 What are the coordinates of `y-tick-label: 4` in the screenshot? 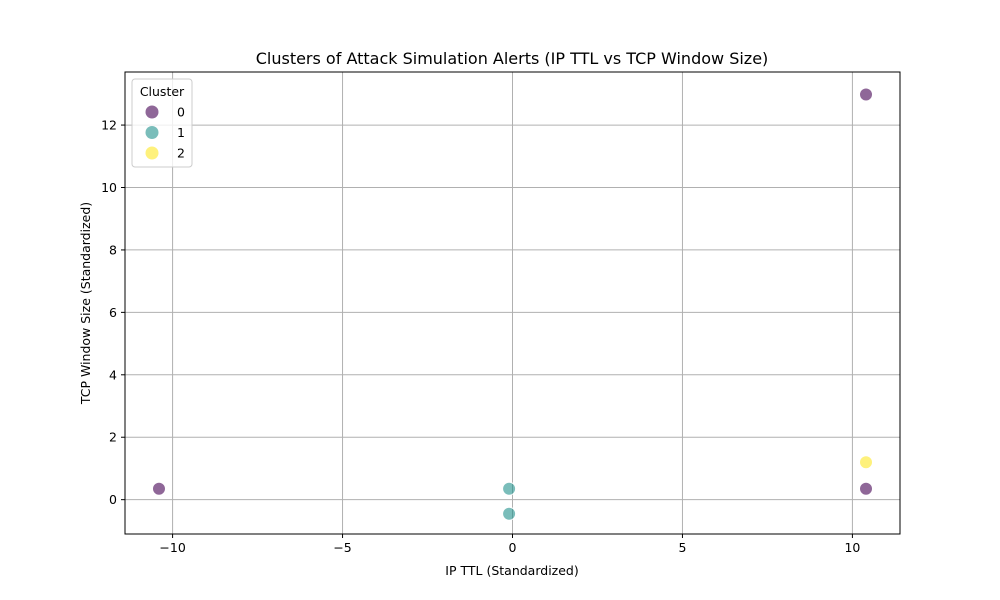 It's located at (113, 374).